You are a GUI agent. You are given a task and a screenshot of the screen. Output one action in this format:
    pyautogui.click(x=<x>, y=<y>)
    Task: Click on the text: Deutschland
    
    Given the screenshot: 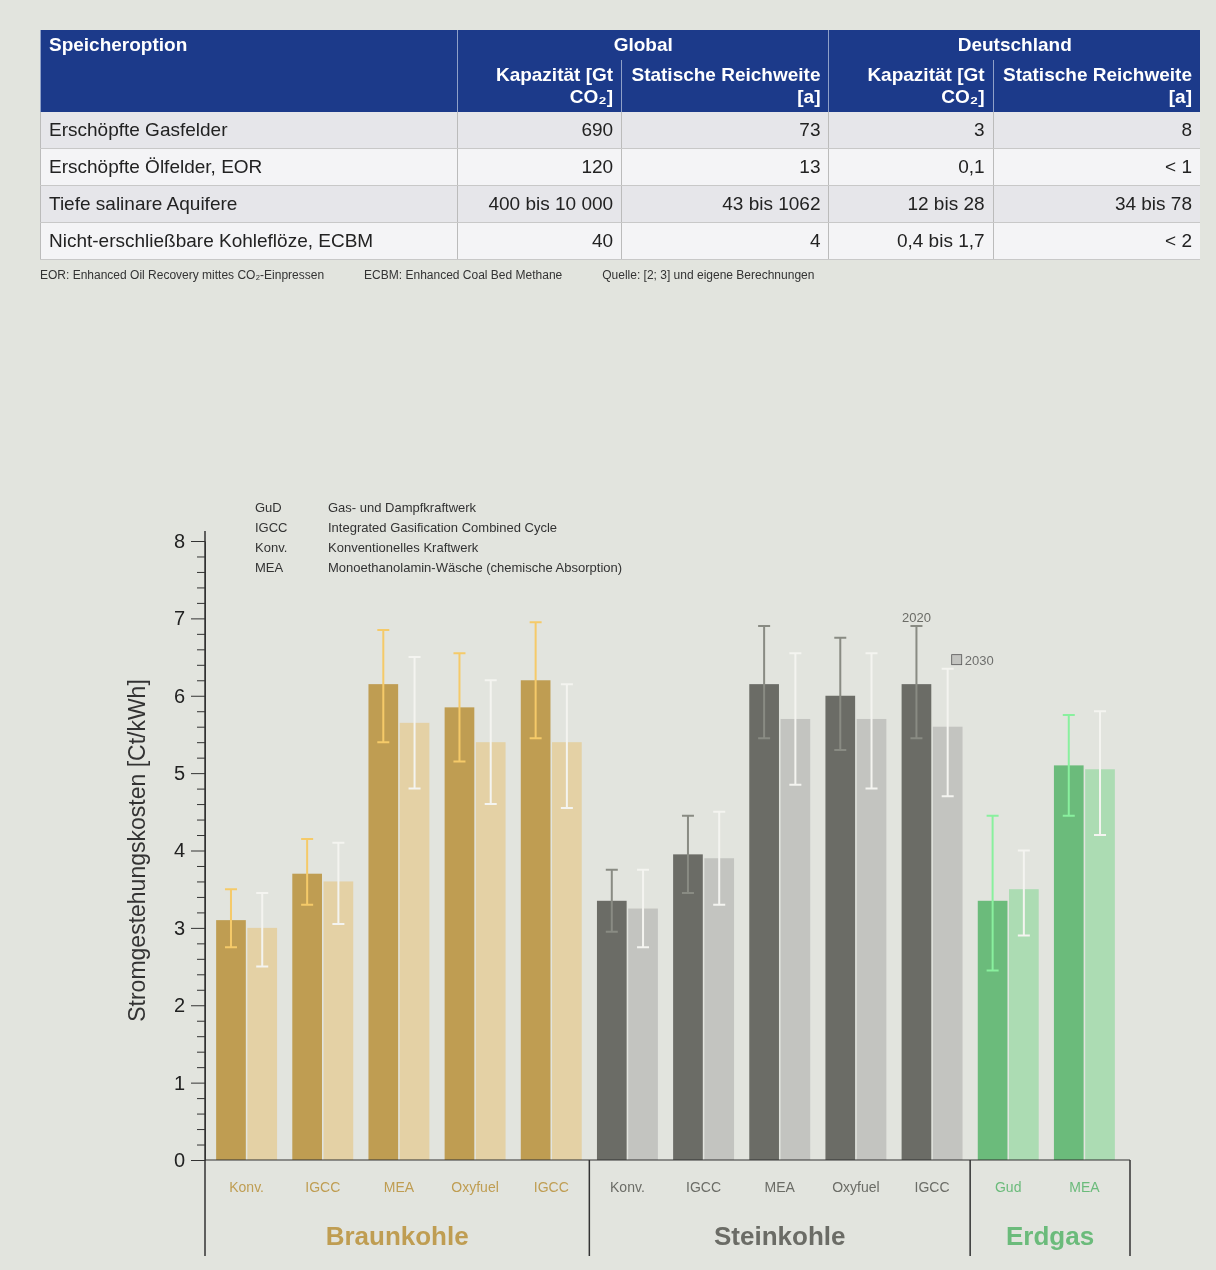 What is the action you would take?
    pyautogui.click(x=1014, y=45)
    